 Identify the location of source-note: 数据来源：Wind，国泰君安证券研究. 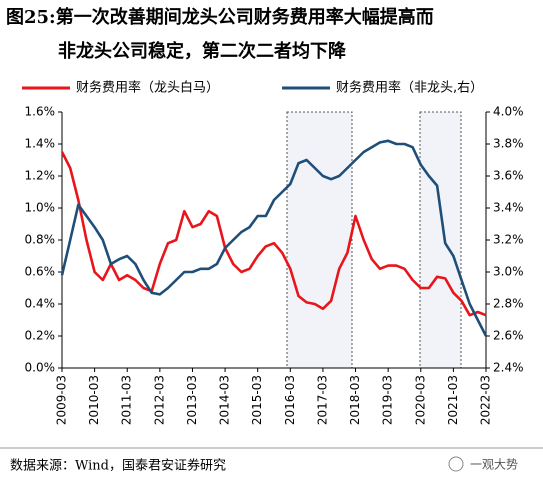
(118, 466).